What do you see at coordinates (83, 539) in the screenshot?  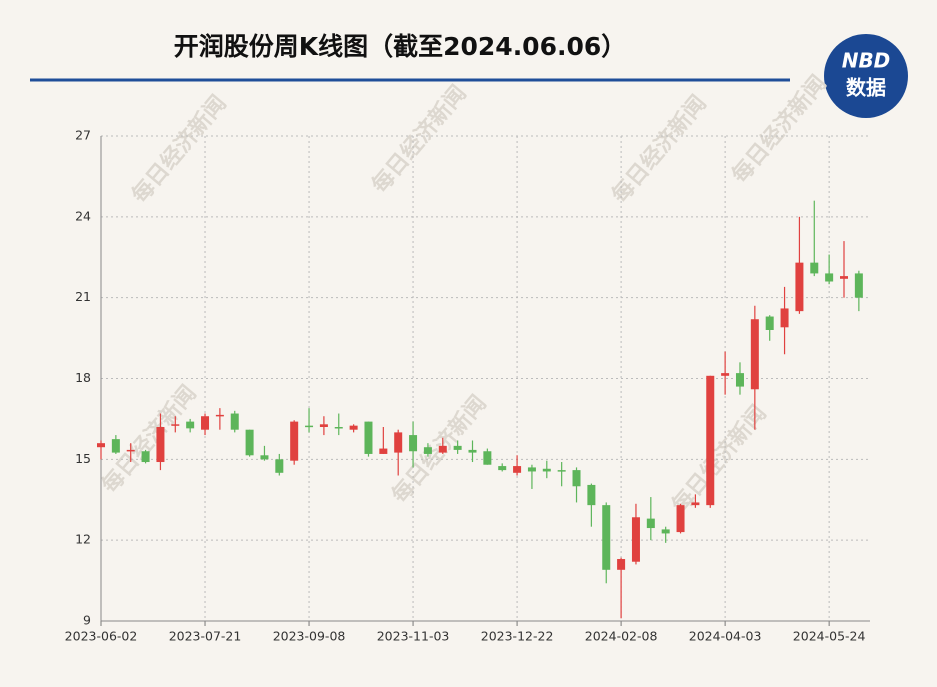 I see `y-tick-label: 12` at bounding box center [83, 539].